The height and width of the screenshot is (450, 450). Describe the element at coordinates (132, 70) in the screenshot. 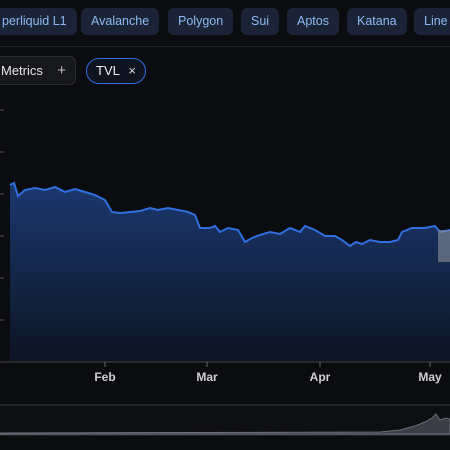

I see `close-icon: ×` at that location.